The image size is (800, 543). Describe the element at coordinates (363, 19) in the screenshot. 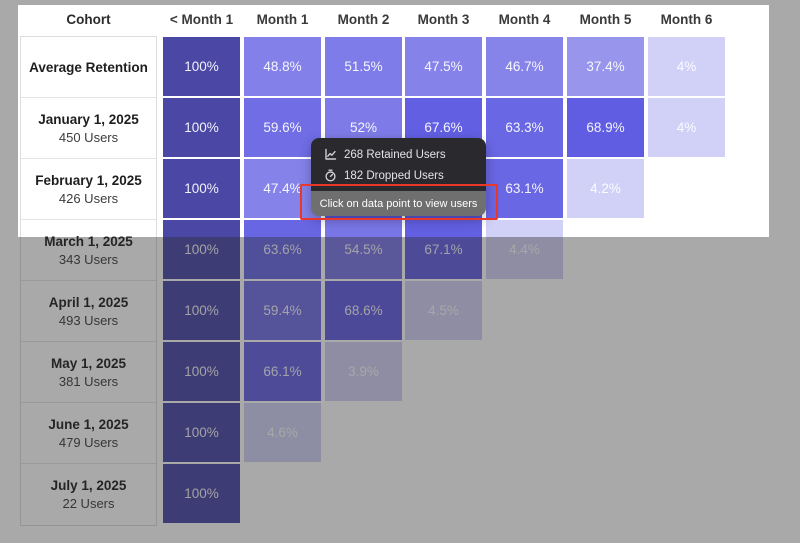

I see `column-header-month-2: Month 2` at that location.